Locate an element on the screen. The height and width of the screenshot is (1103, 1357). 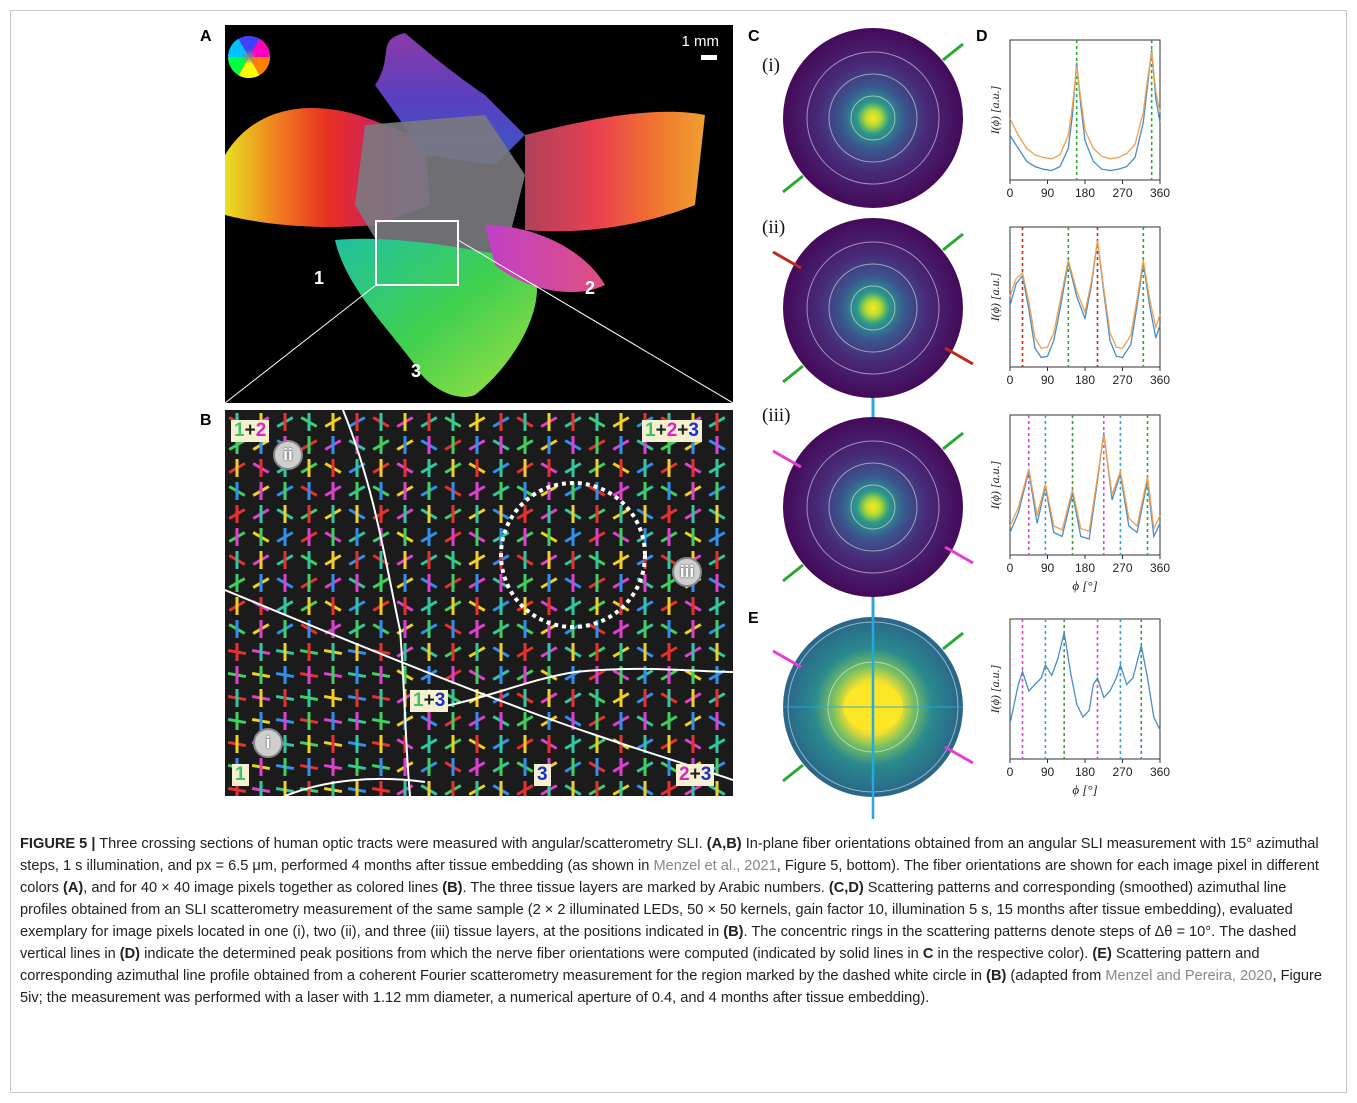
caption-ref-2: Menzel and Pereira, 2020 is located at coordinates (1189, 976).